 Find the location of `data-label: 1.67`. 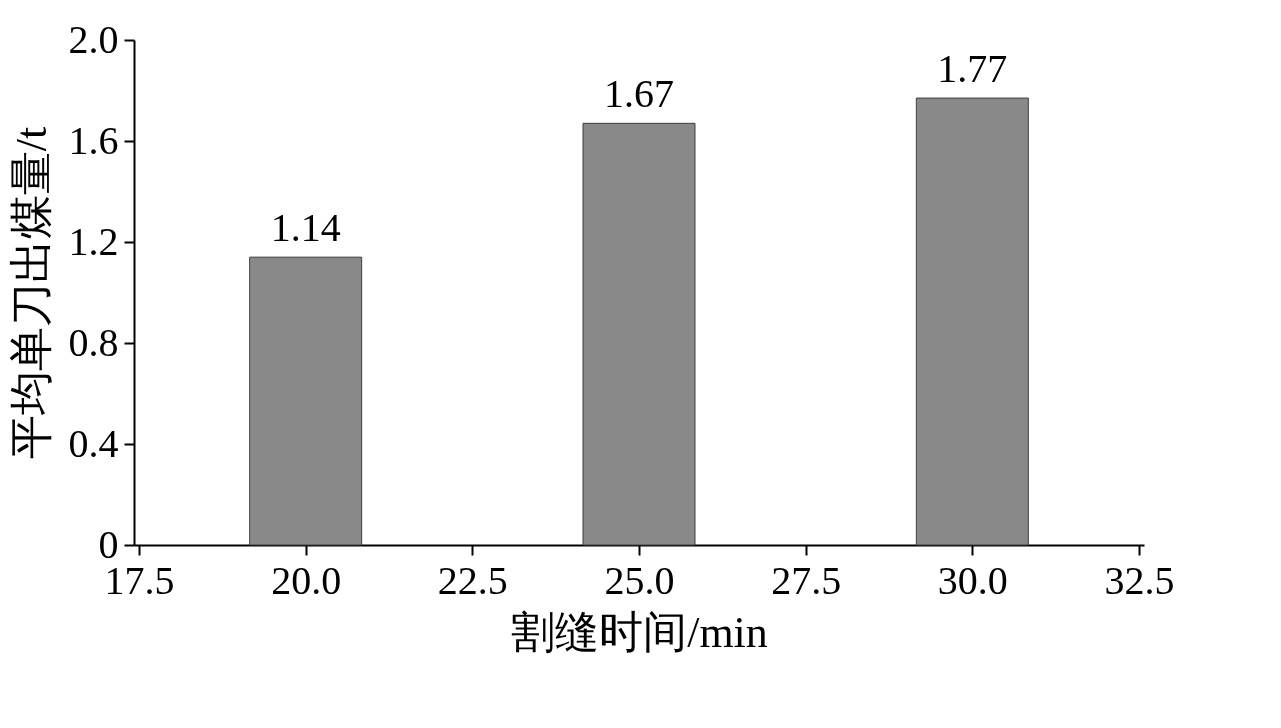

data-label: 1.67 is located at coordinates (639, 94).